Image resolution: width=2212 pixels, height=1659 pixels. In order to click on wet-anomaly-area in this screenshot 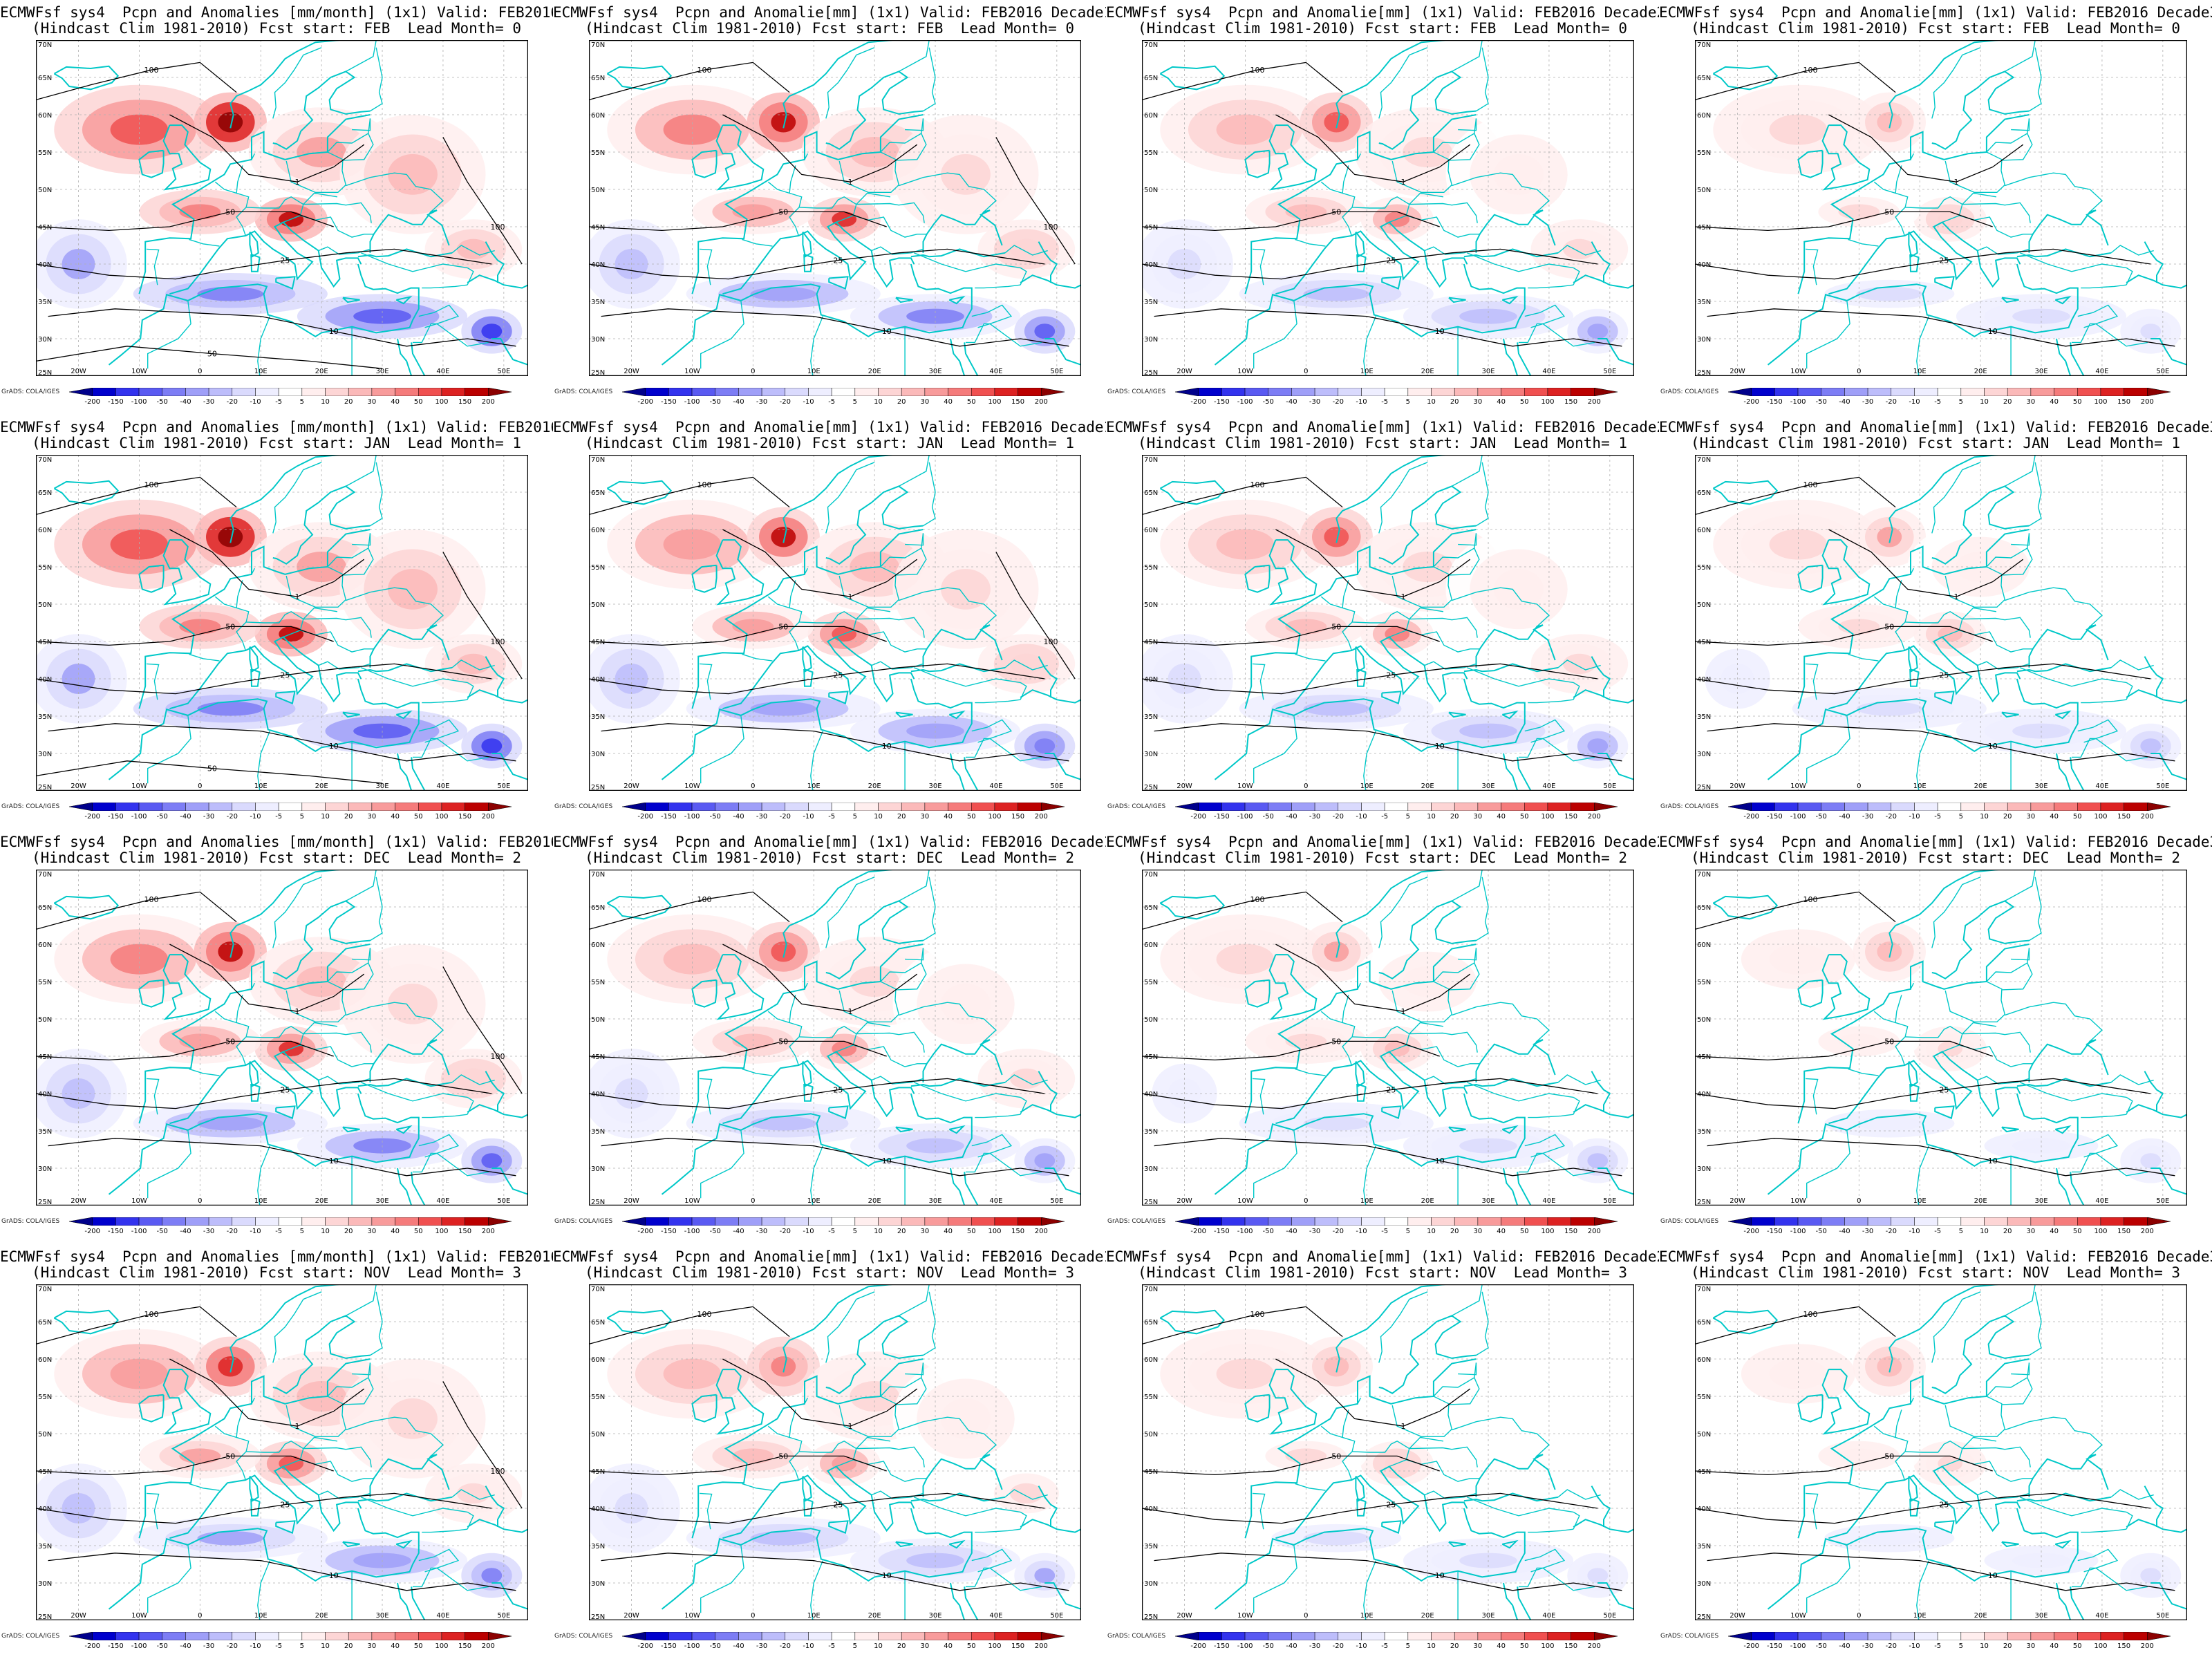, I will do `click(1026, 1078)`.